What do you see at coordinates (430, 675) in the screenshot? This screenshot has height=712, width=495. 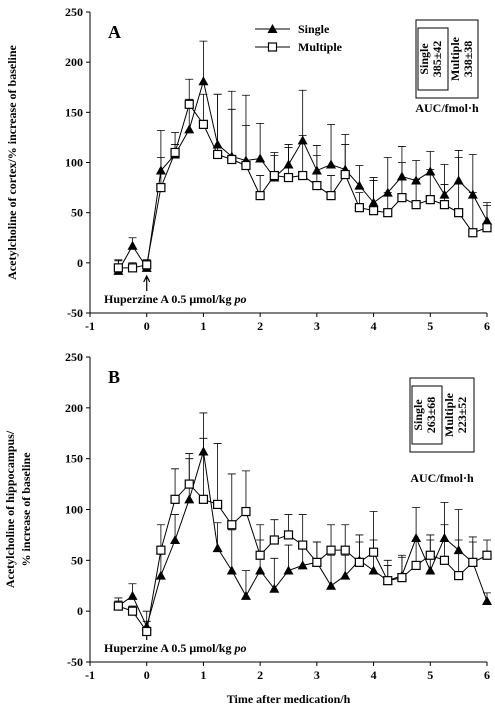 I see `x-tick-label: 5` at bounding box center [430, 675].